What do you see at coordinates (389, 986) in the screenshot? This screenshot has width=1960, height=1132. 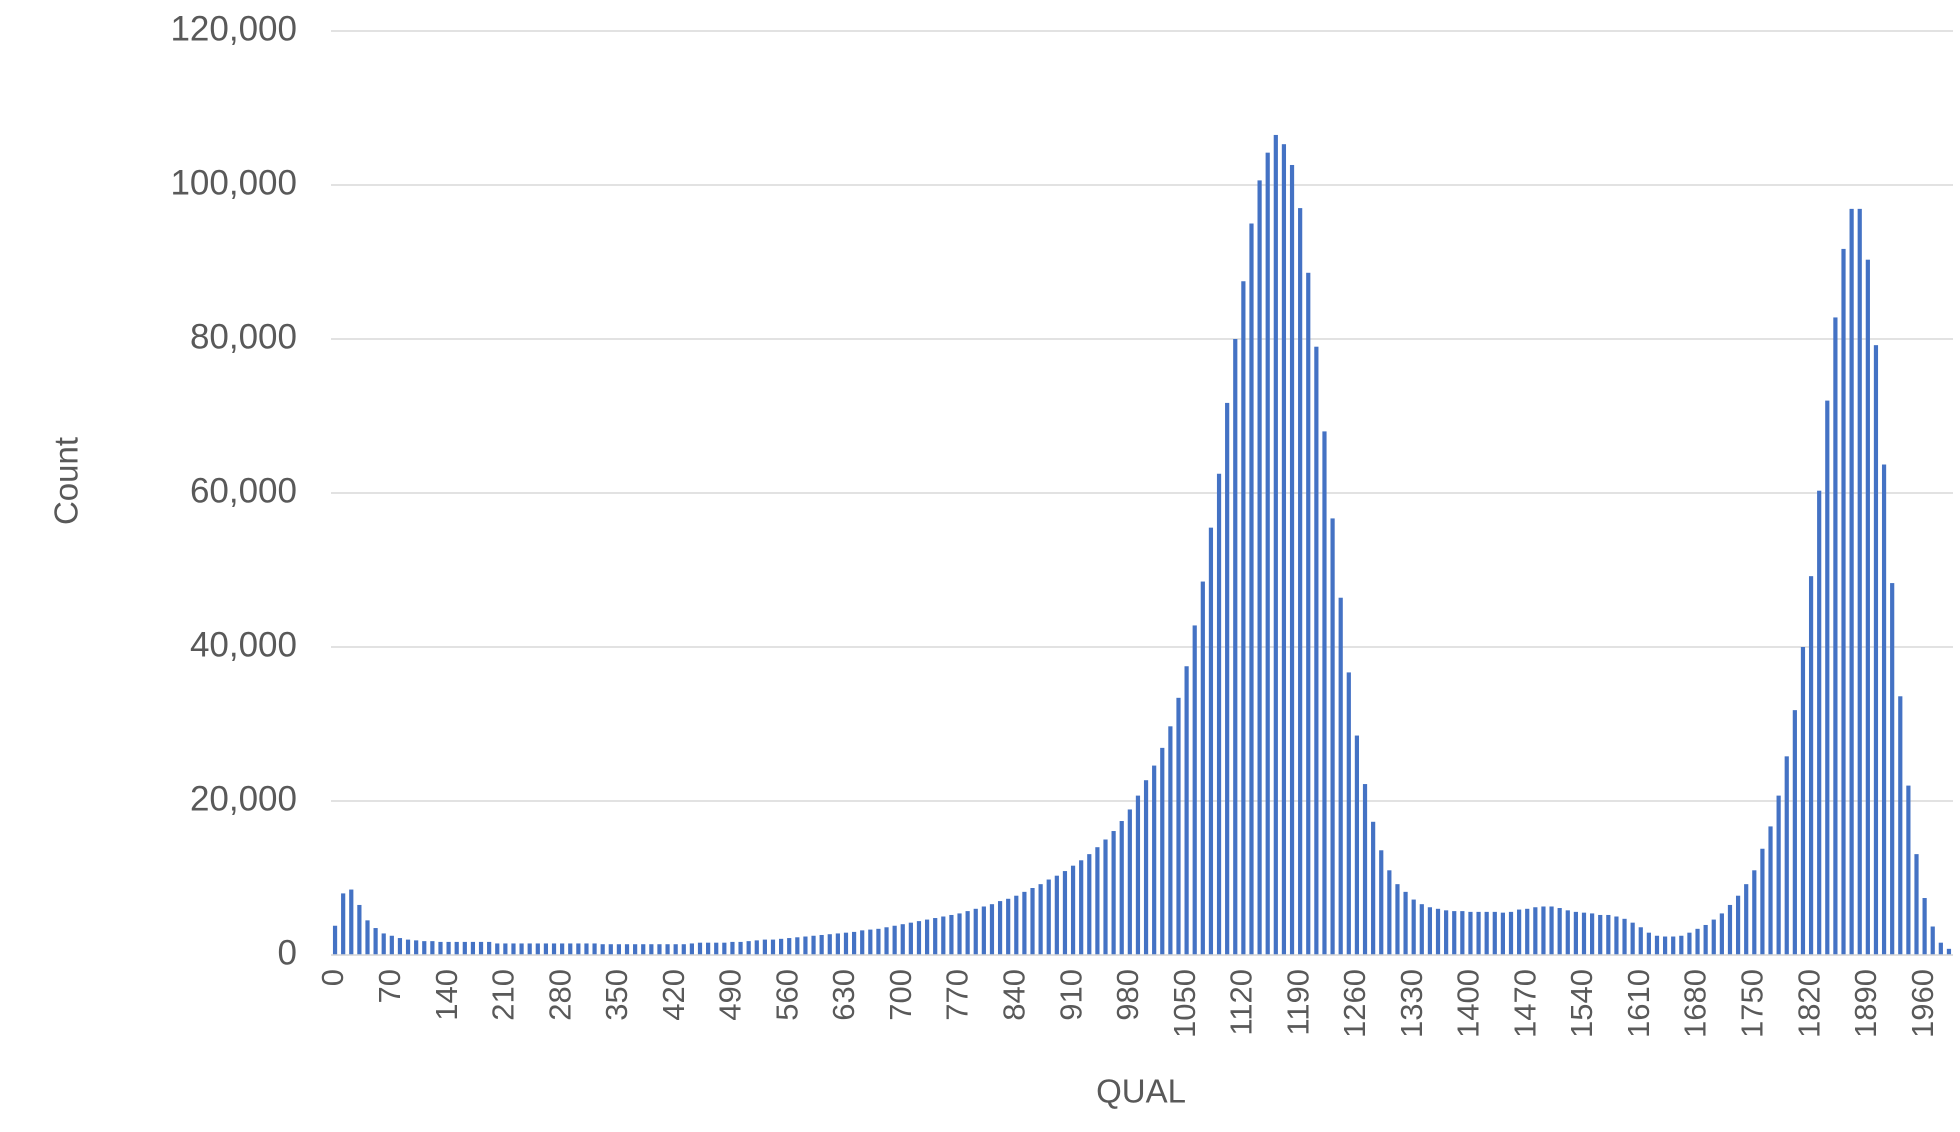 I see `x-tick-label: 70` at bounding box center [389, 986].